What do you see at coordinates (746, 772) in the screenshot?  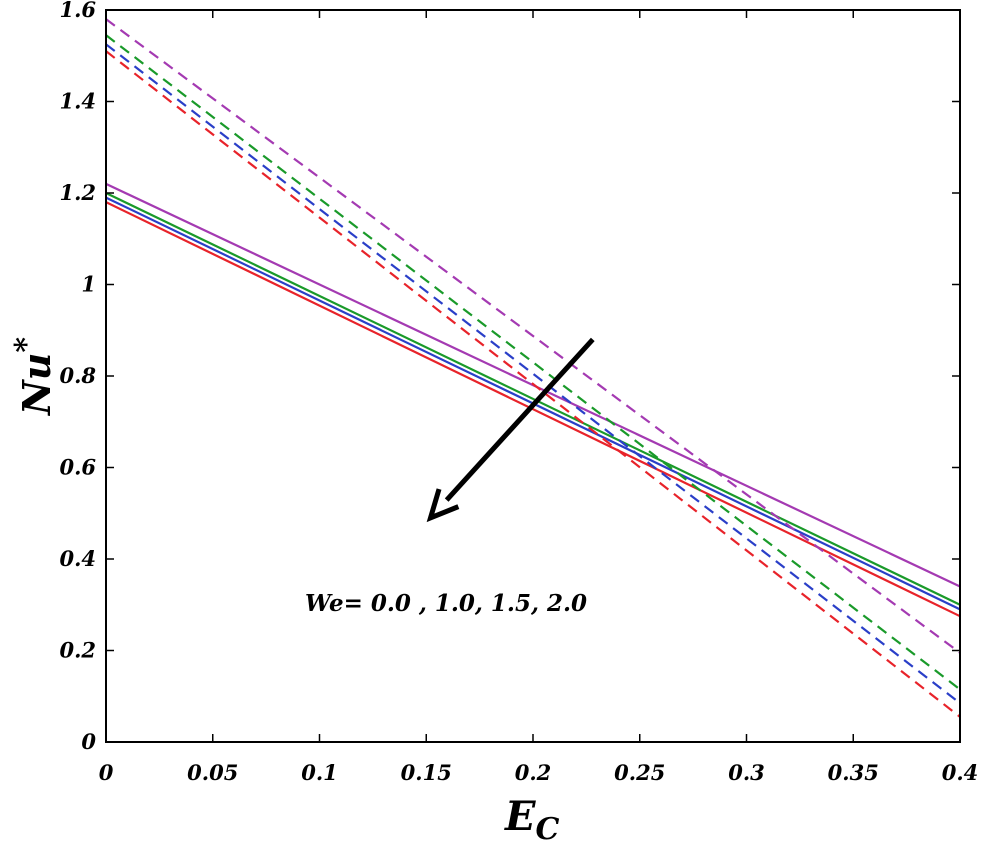 I see `x-tick-label: 0.3` at bounding box center [746, 772].